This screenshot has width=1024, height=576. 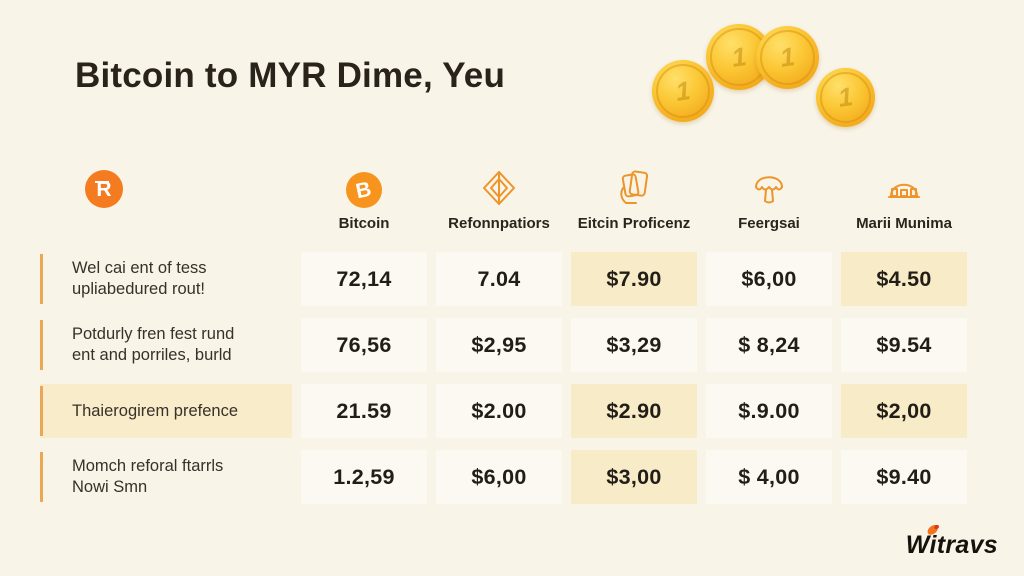 I want to click on column-label: Eitcin Proficenz, so click(x=634, y=223).